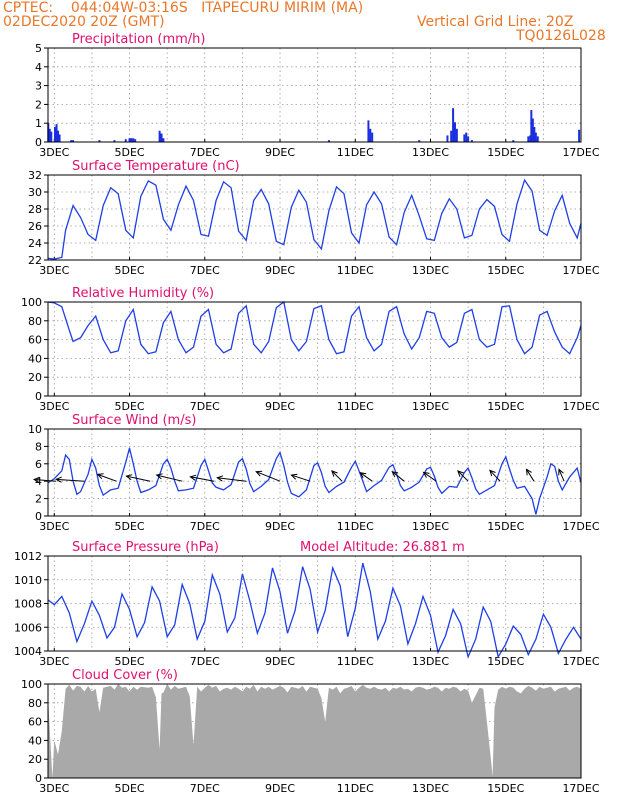  What do you see at coordinates (580, 152) in the screenshot?
I see `precip-xtick-label: 17DEC` at bounding box center [580, 152].